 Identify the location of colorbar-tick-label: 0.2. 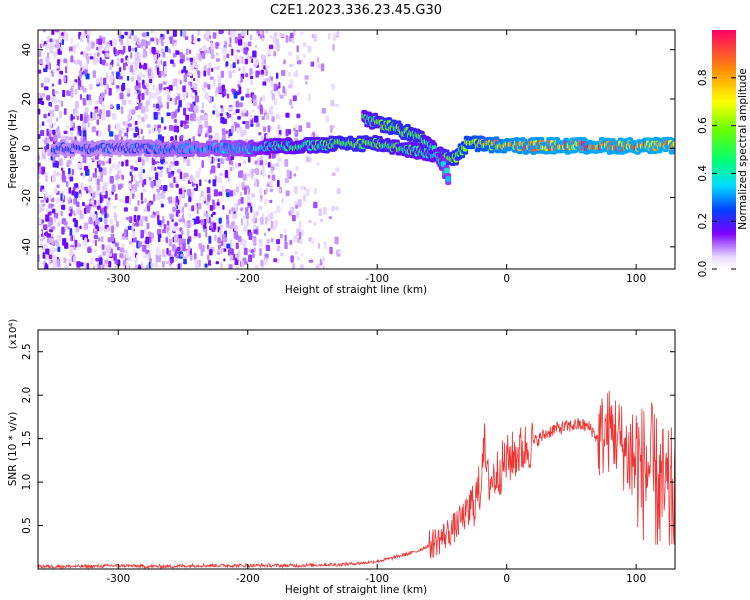
(703, 221).